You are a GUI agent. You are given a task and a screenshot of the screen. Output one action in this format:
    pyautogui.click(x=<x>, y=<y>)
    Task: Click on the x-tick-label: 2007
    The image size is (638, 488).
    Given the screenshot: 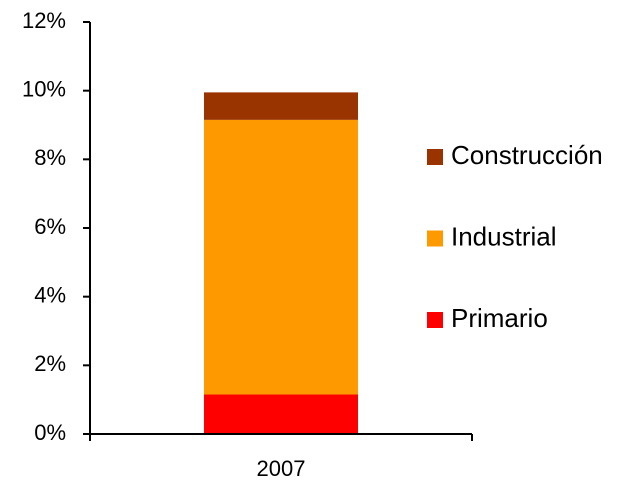 What is the action you would take?
    pyautogui.click(x=281, y=468)
    